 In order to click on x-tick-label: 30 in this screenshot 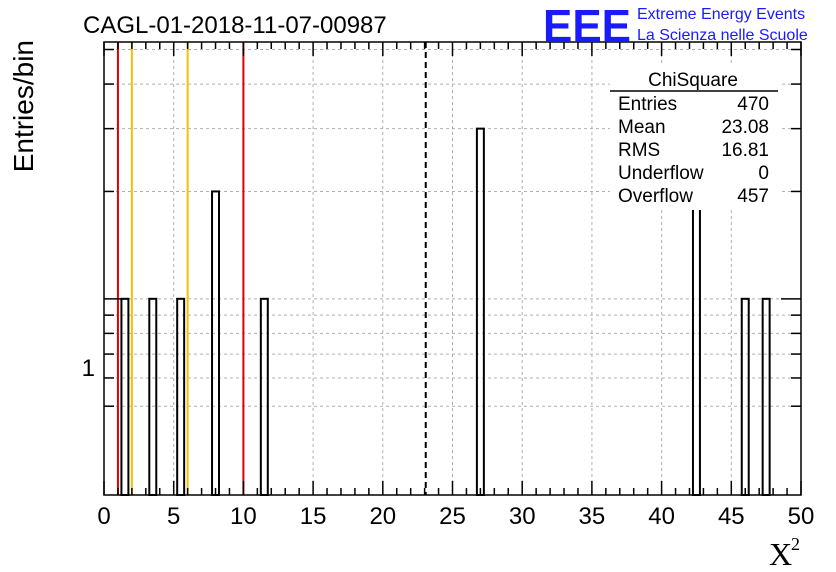, I will do `click(522, 516)`.